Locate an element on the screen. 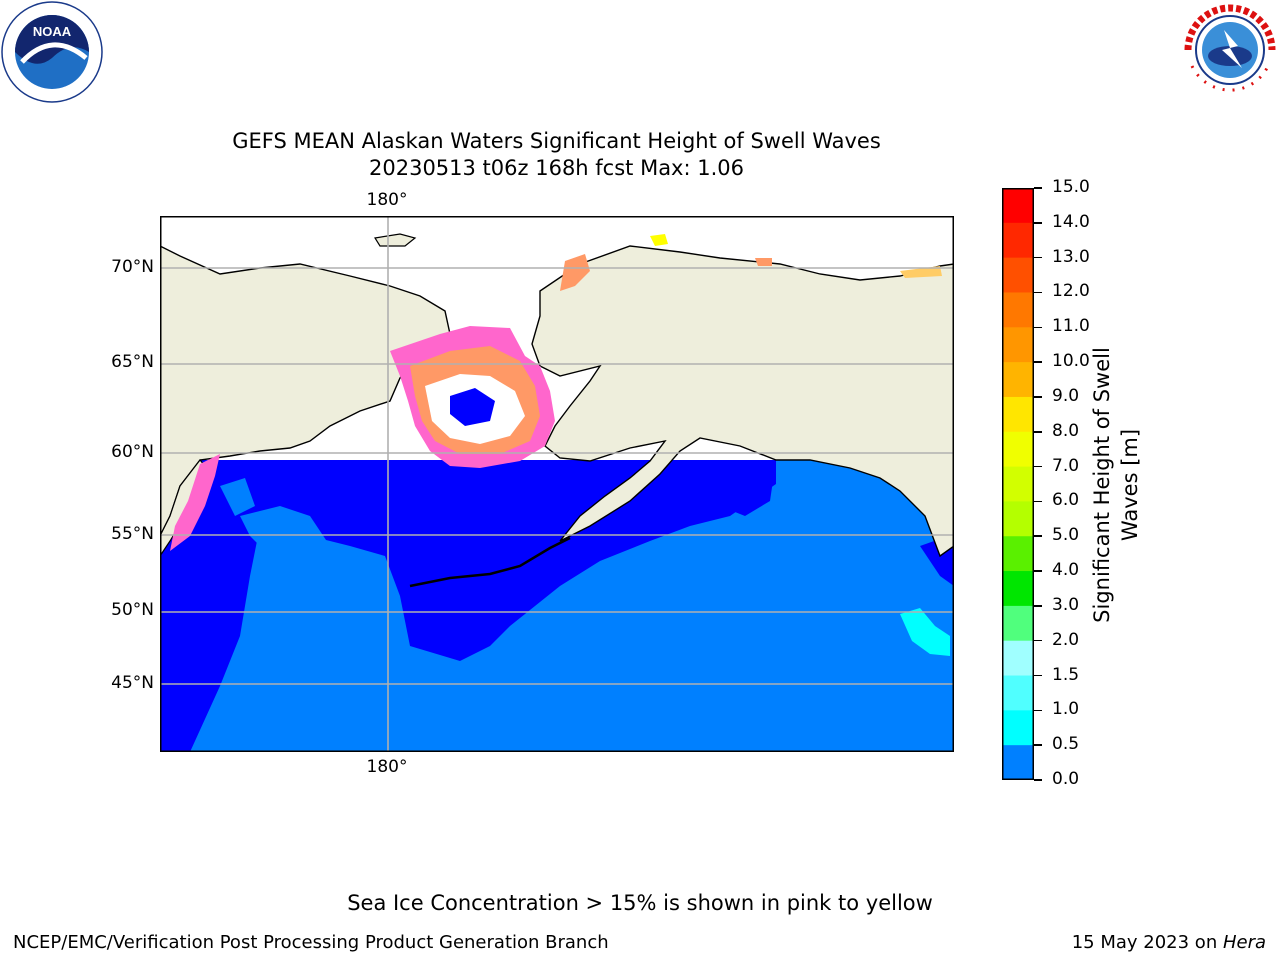 Image resolution: width=1280 pixels, height=960 pixels. colorbar-tick-label: 0.5 is located at coordinates (1066, 744).